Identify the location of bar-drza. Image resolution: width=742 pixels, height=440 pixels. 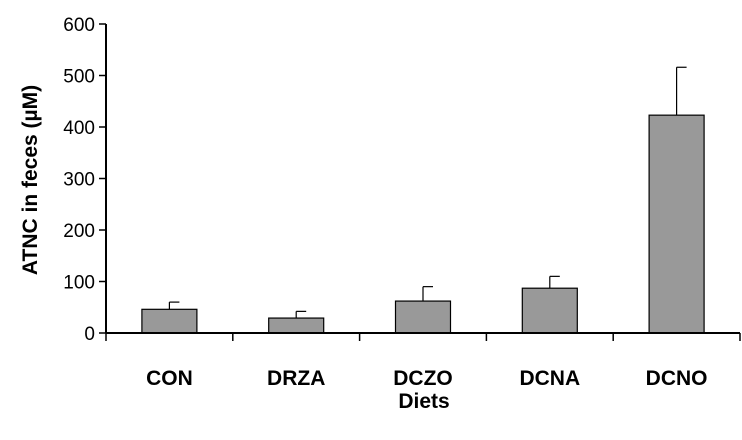
(296, 325).